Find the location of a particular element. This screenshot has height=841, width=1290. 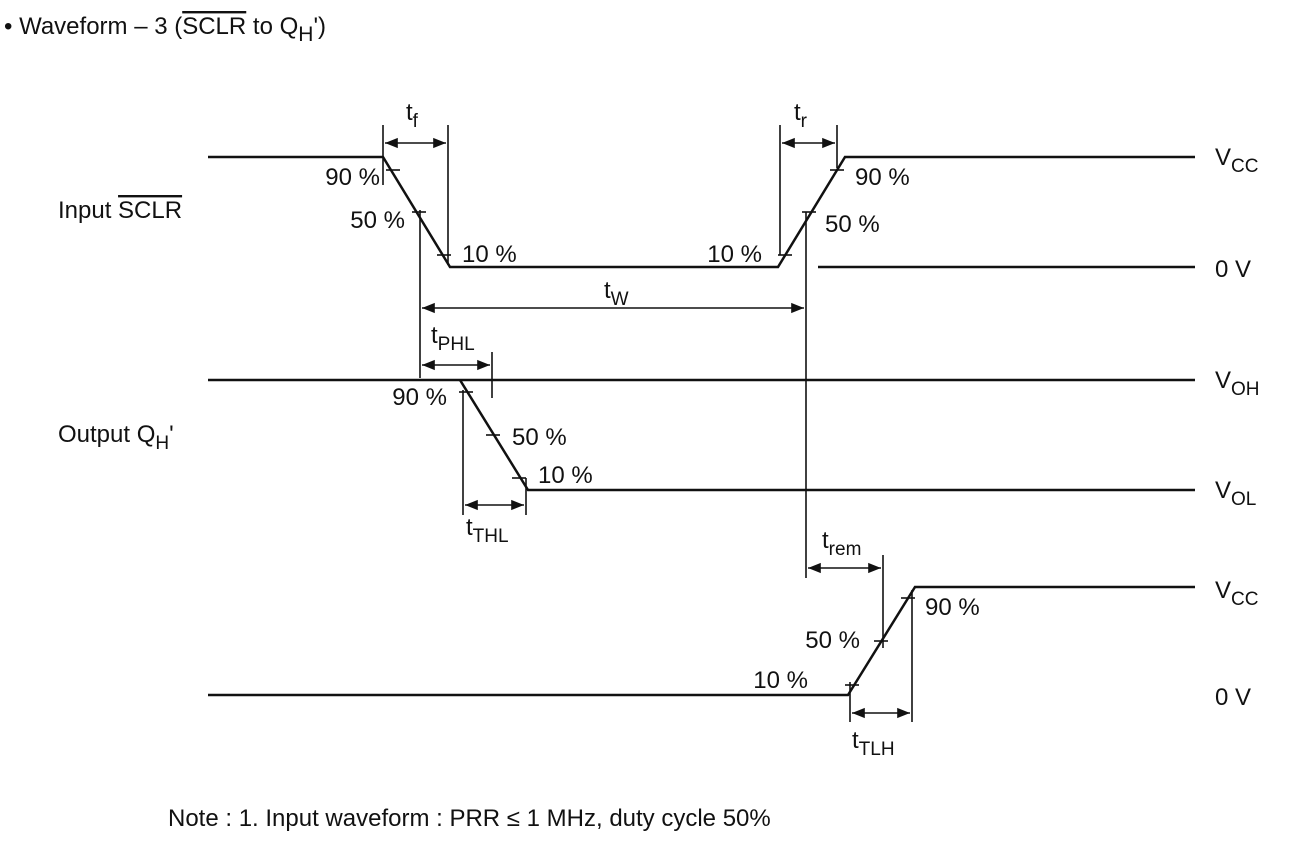

level-label-part: OL is located at coordinates (1243, 499).